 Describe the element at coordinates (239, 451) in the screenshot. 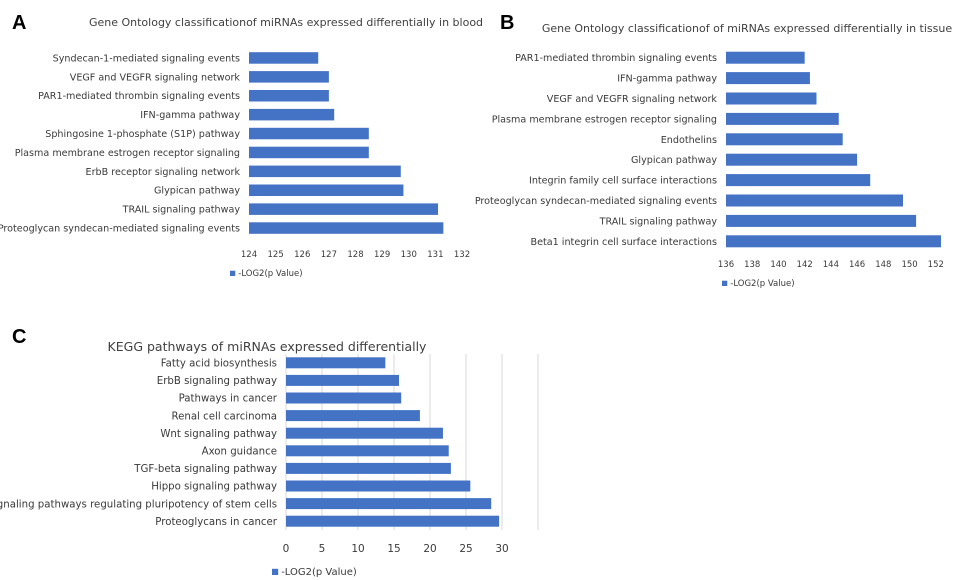

I see `chart-3-category-label: Axon guidance` at that location.